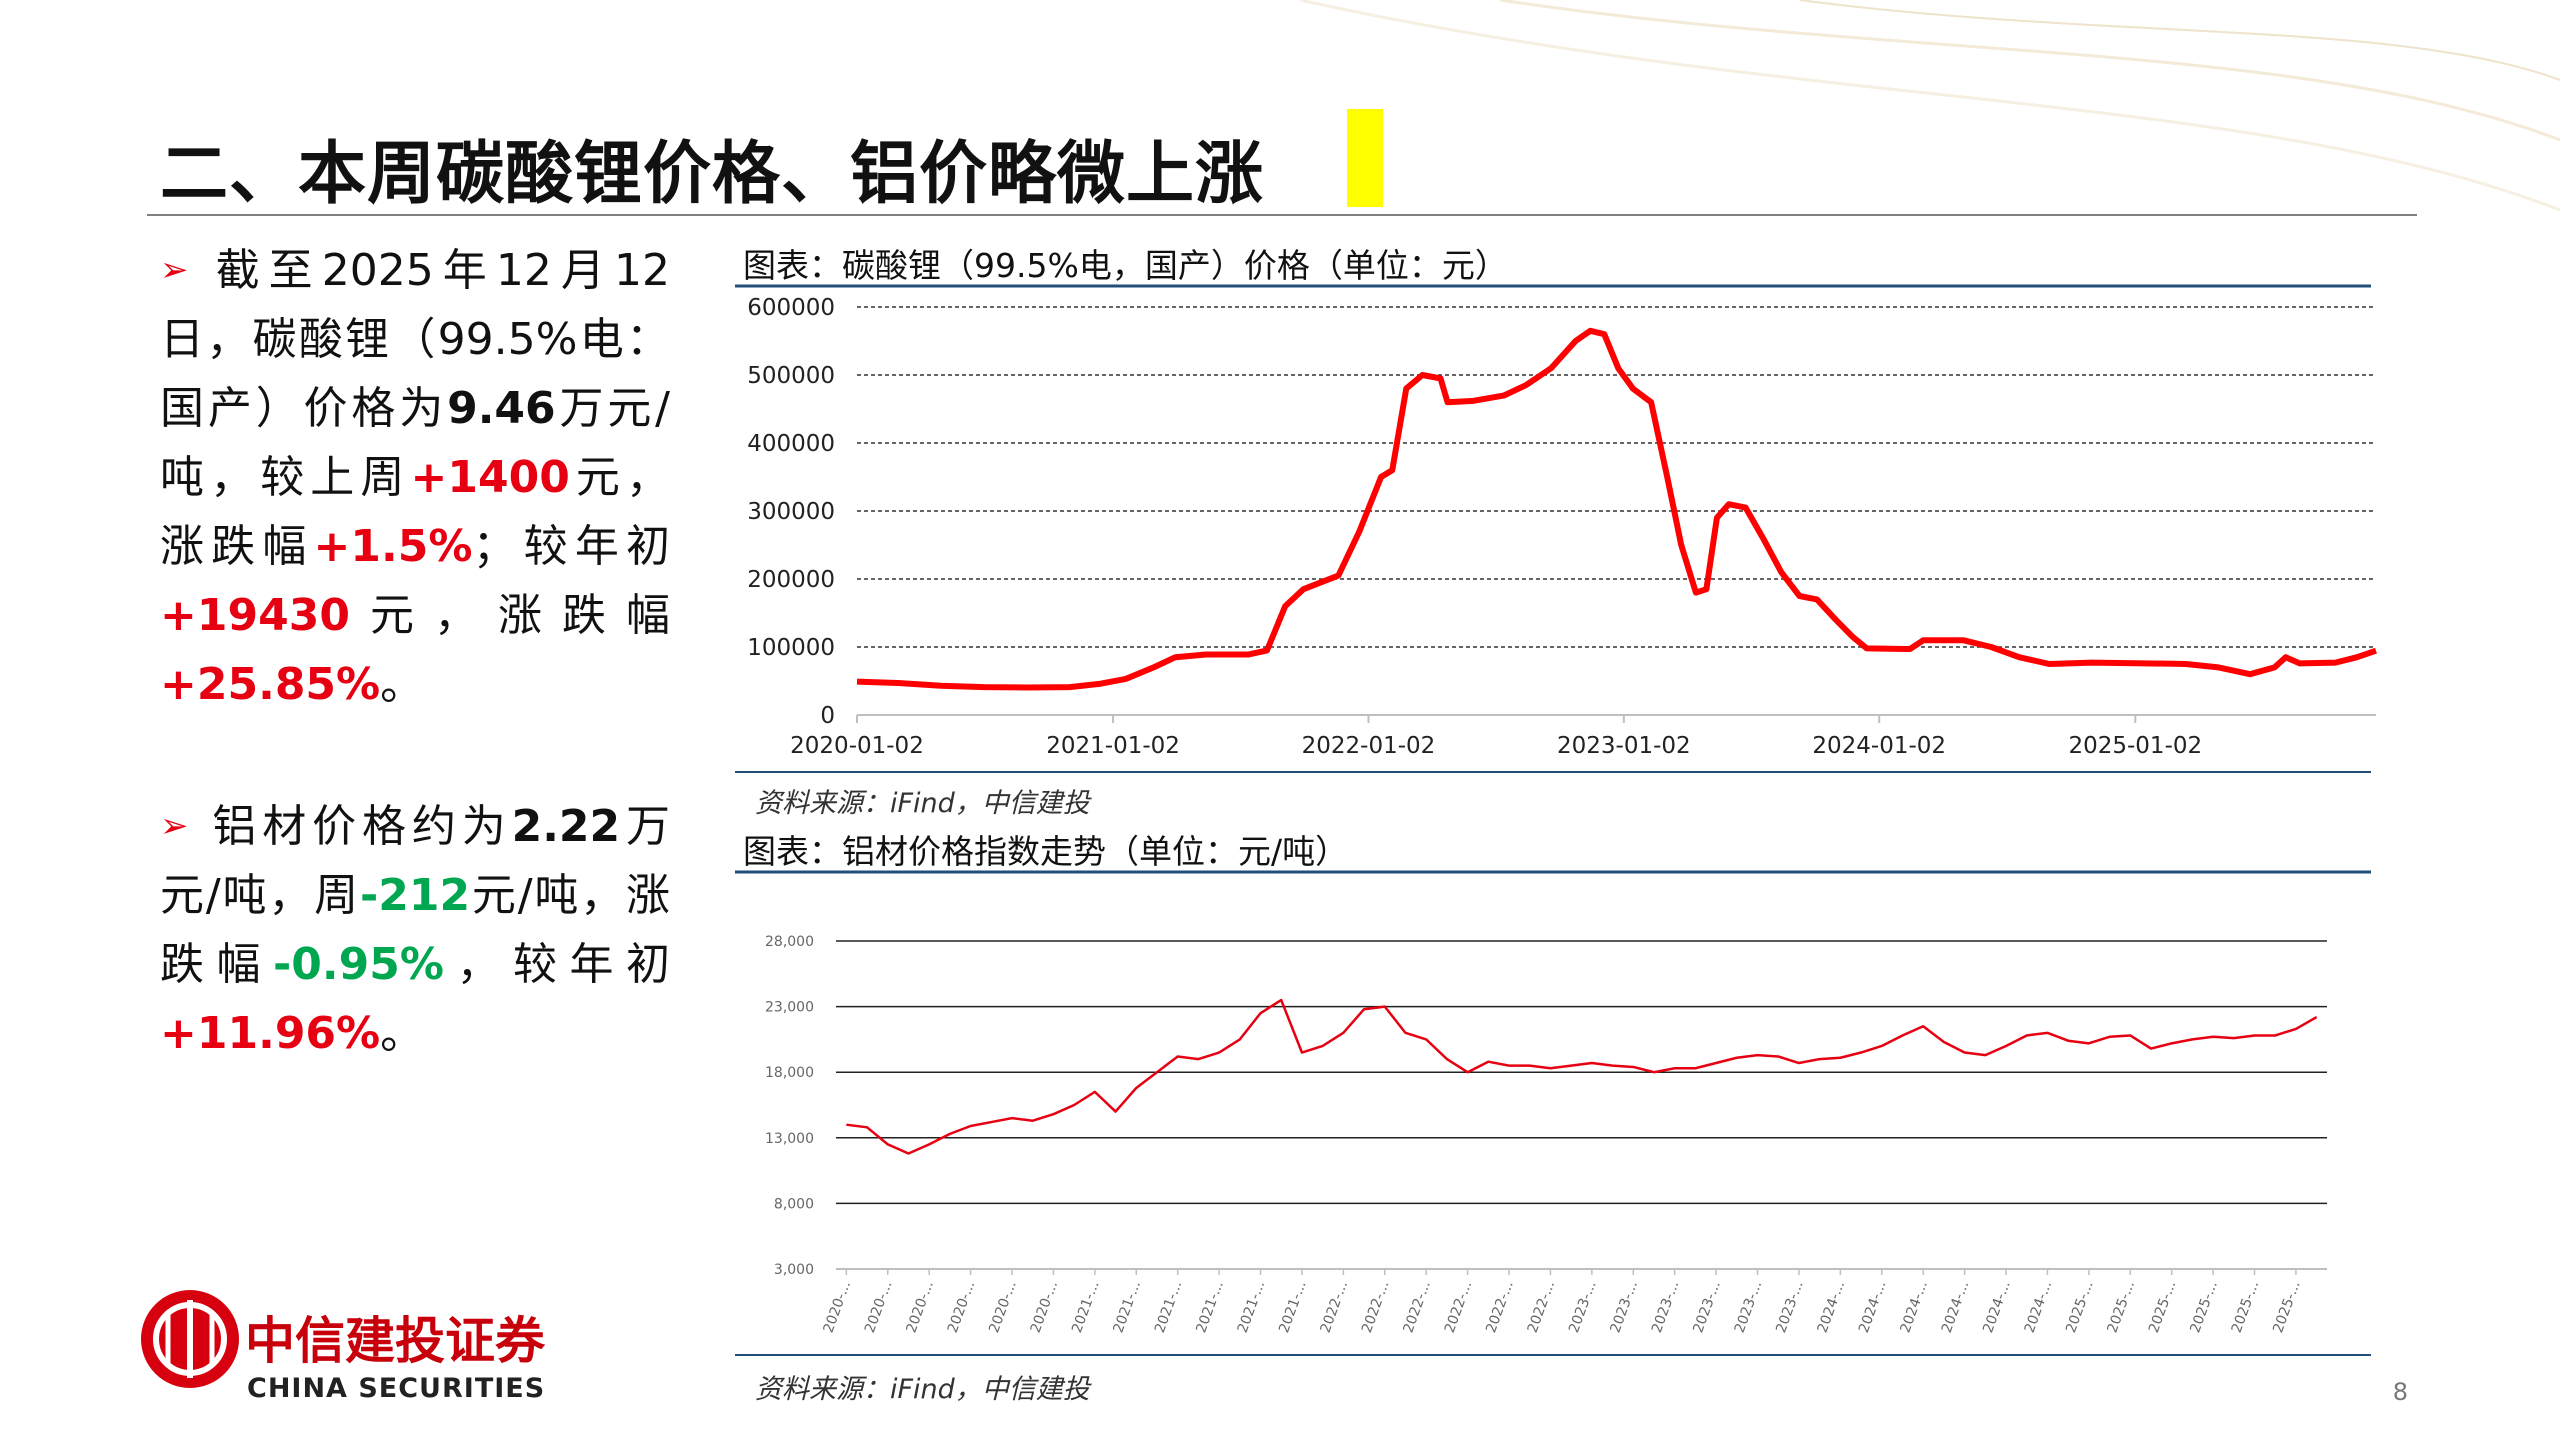 This screenshot has width=2560, height=1440. I want to click on bullet-text: +1.5%, so click(393, 546).